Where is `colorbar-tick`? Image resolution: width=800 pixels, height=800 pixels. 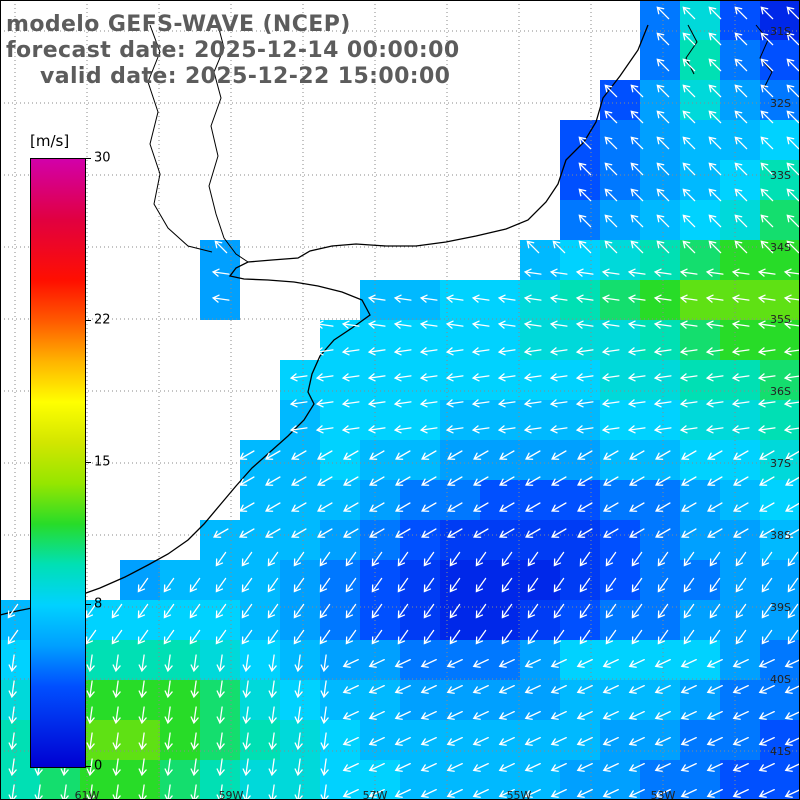 colorbar-tick is located at coordinates (88, 158).